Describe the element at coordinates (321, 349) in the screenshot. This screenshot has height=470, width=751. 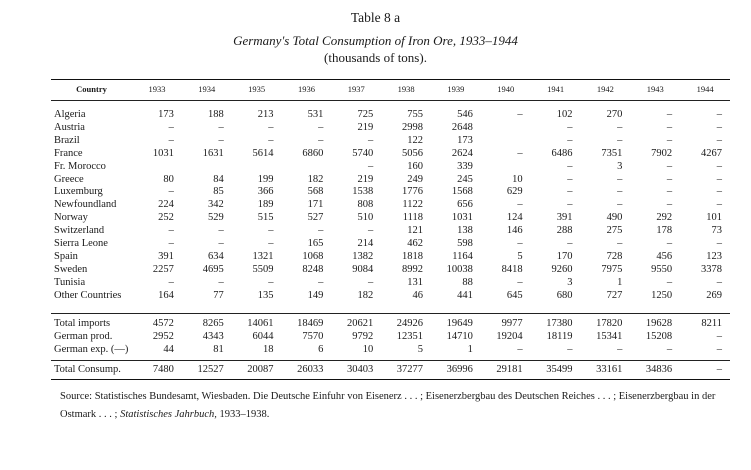
I see `value-cell: 6` at that location.